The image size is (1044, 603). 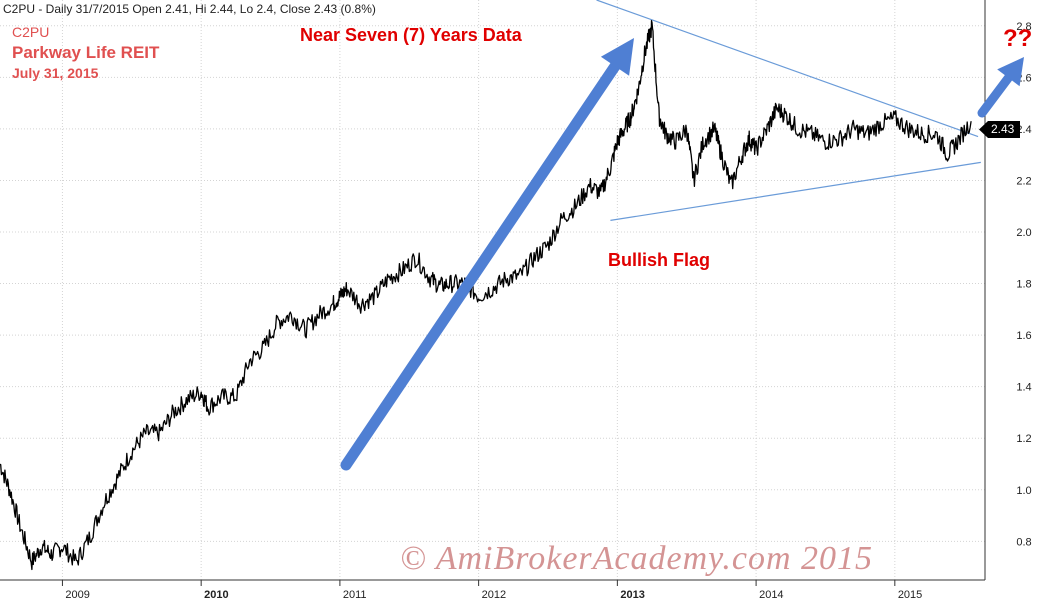 I want to click on company-name: Parkway Life REIT, so click(x=86, y=52).